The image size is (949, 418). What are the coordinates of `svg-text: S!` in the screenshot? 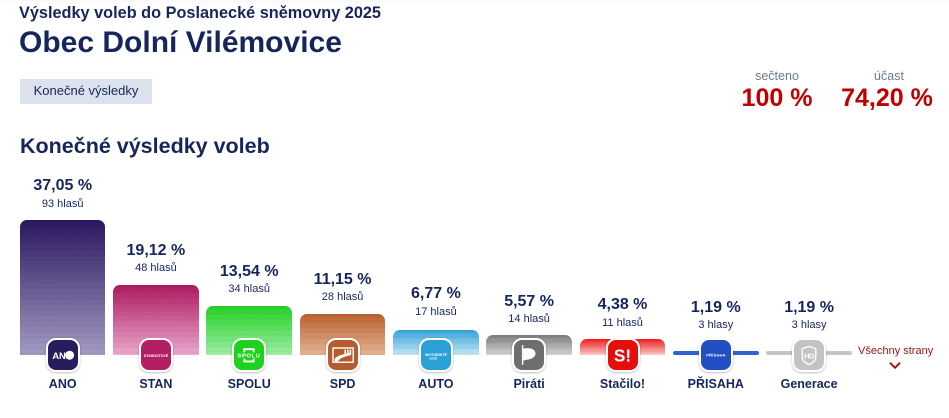 It's located at (621, 356).